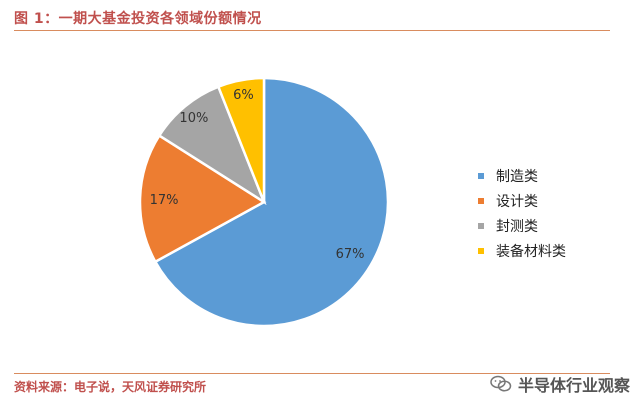  I want to click on legend-label: 装备材料类, so click(531, 251).